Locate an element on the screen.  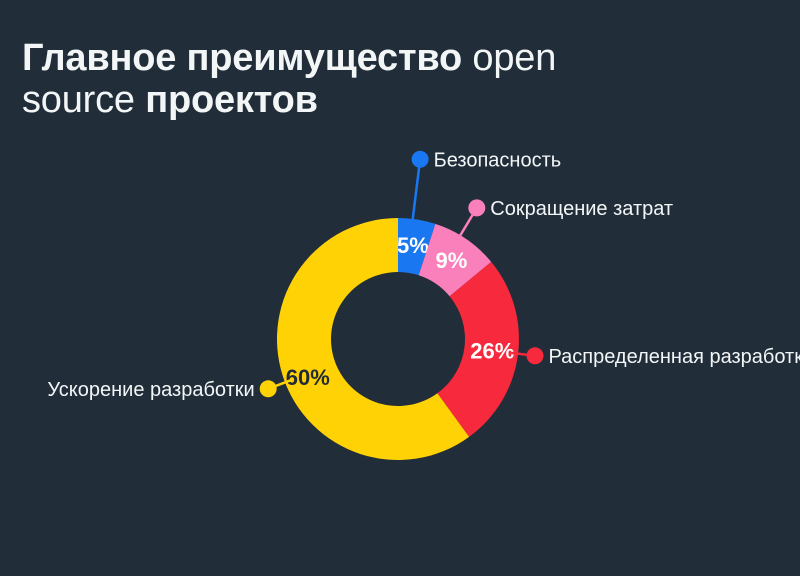
title-line-1: Главное преимущество open is located at coordinates (289, 58).